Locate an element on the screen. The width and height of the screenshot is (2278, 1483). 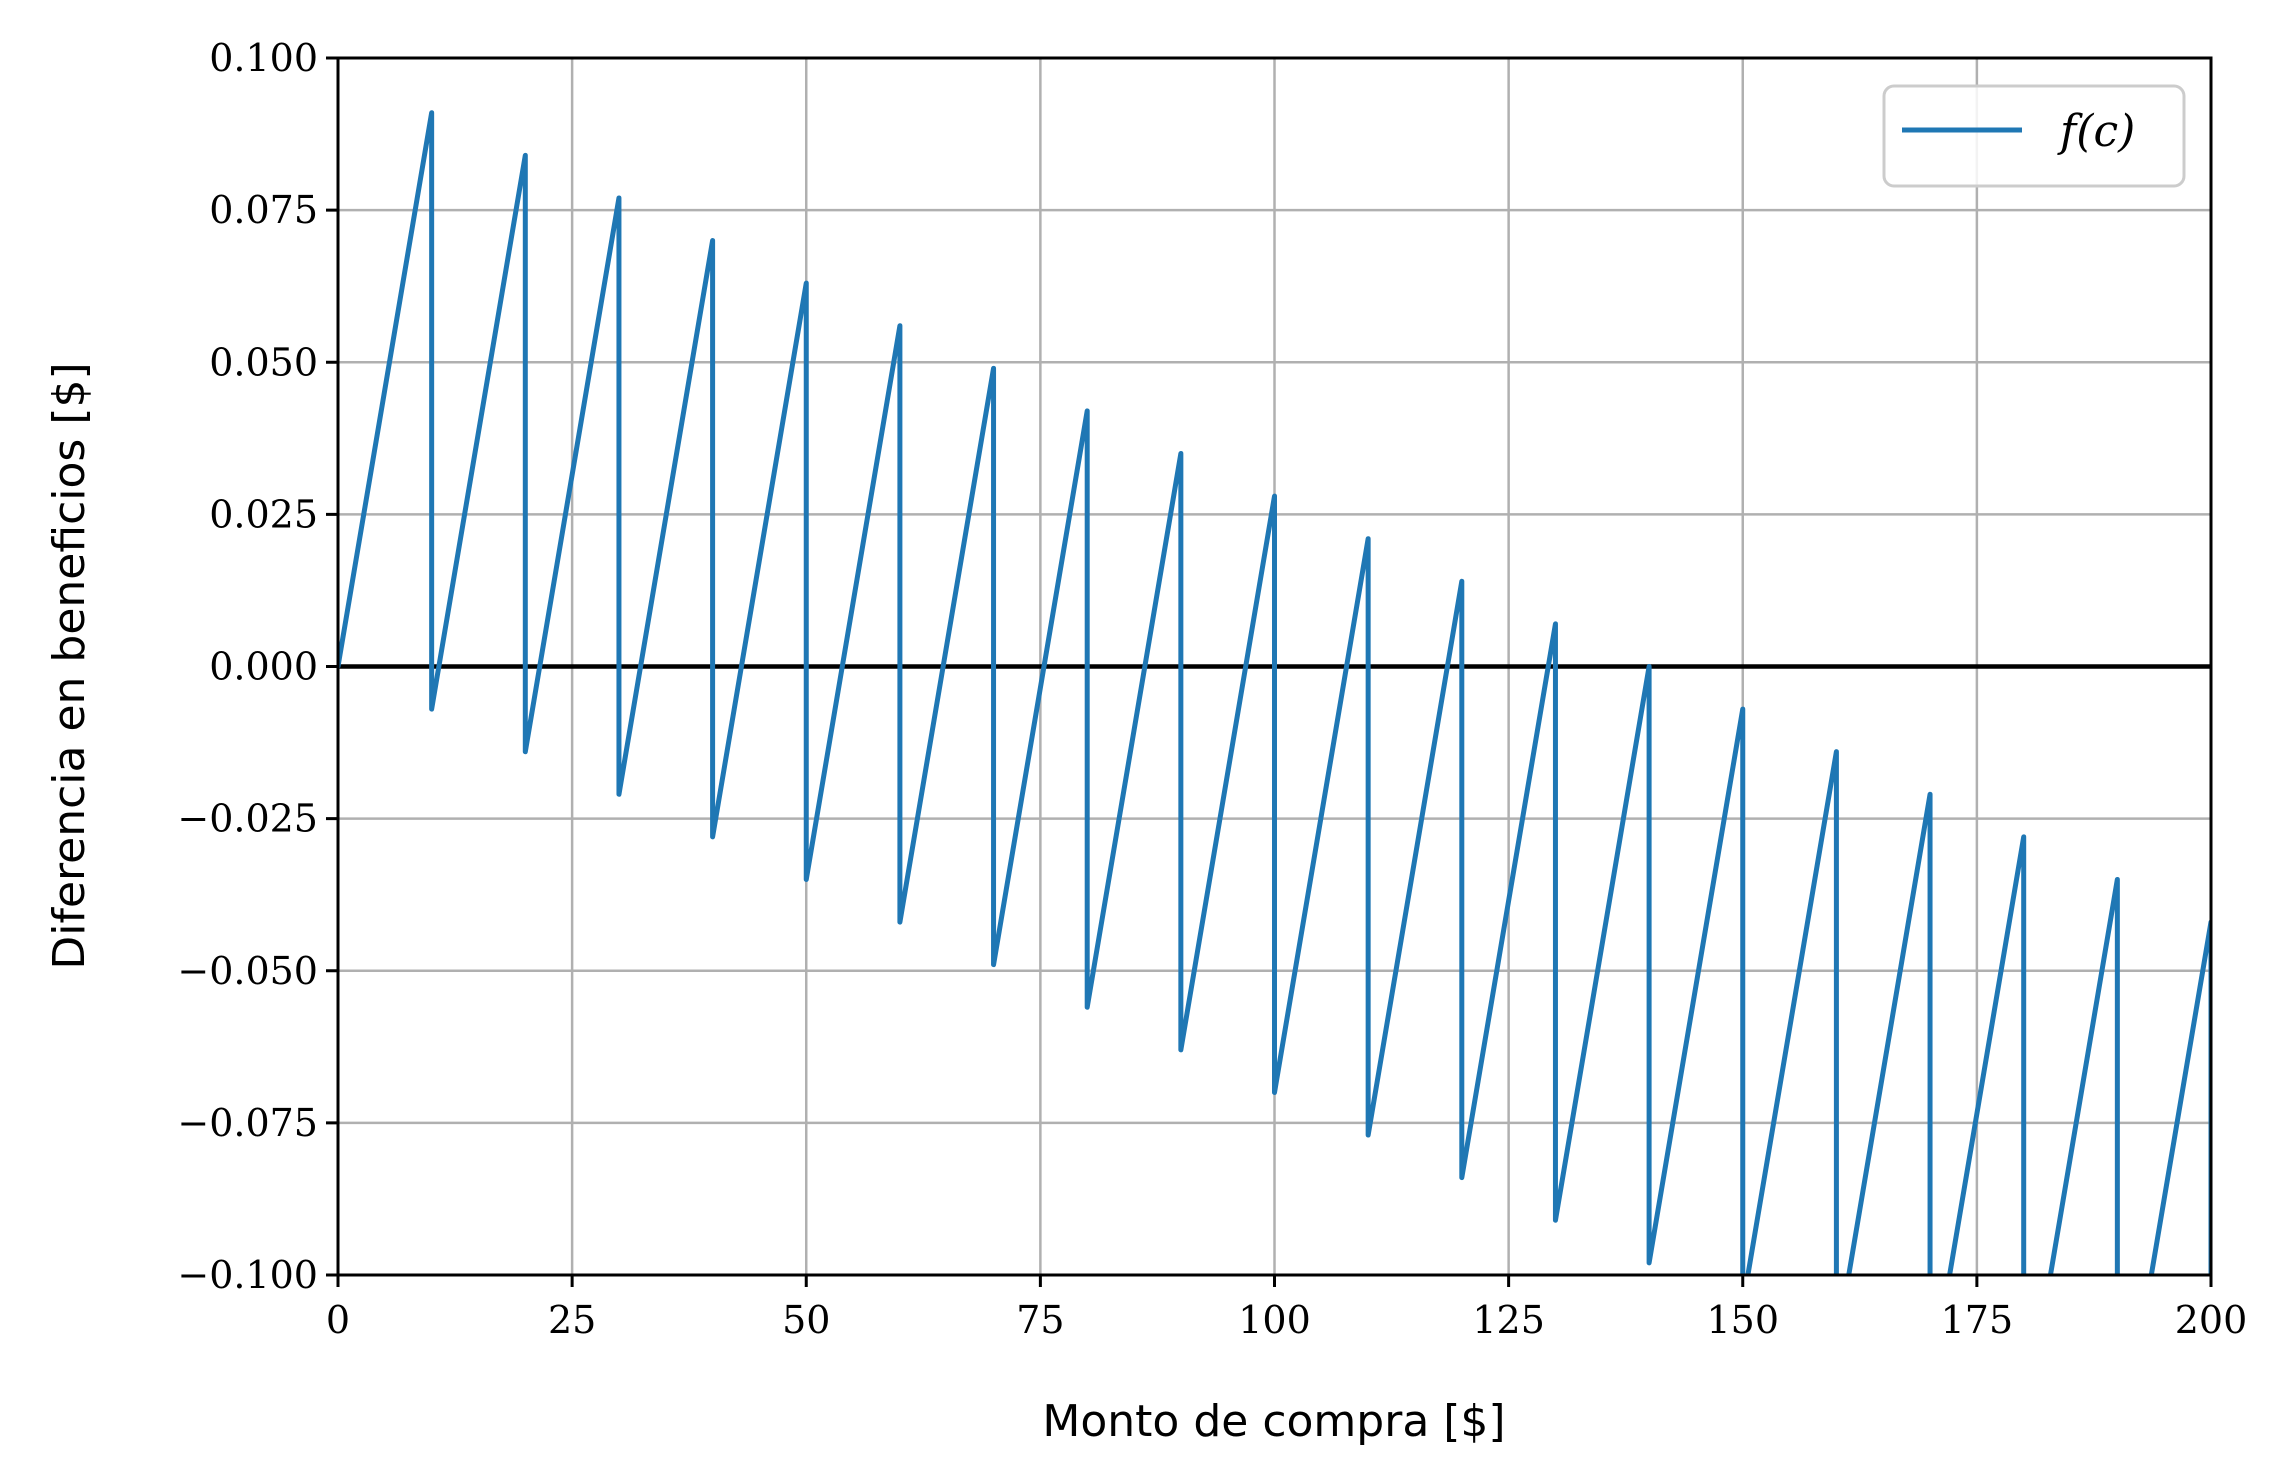
x-axis-title: Monto de compra [$] is located at coordinates (1273, 1421).